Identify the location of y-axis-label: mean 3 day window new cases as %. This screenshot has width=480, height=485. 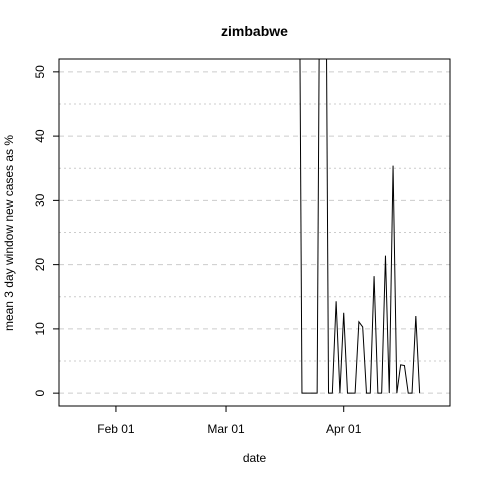
(9, 233).